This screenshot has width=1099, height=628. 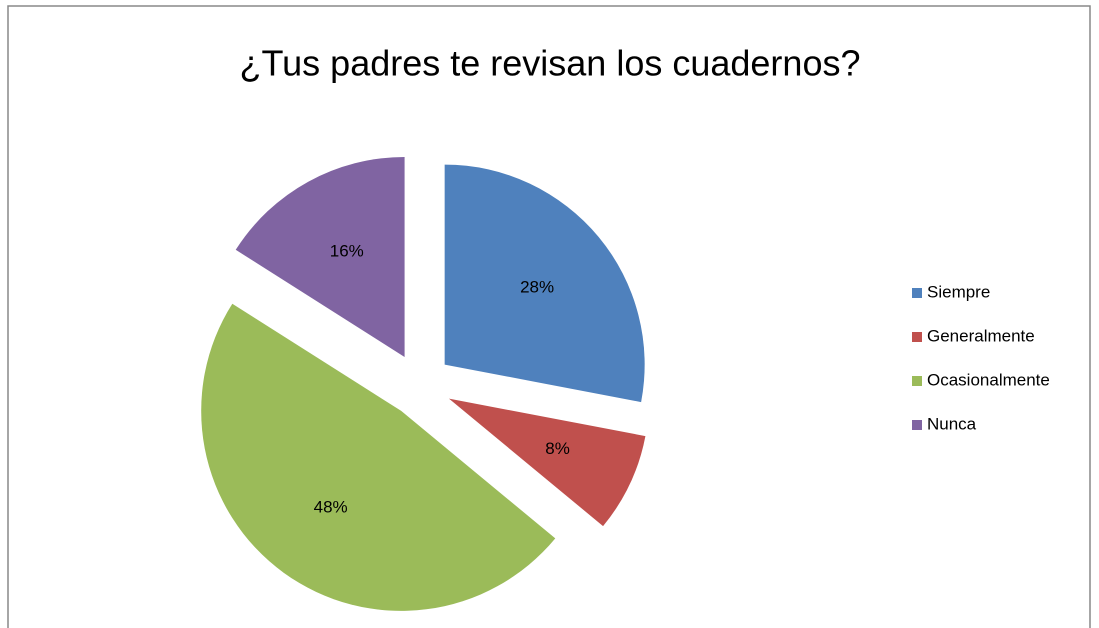 I want to click on data-label: 8%, so click(x=557, y=448).